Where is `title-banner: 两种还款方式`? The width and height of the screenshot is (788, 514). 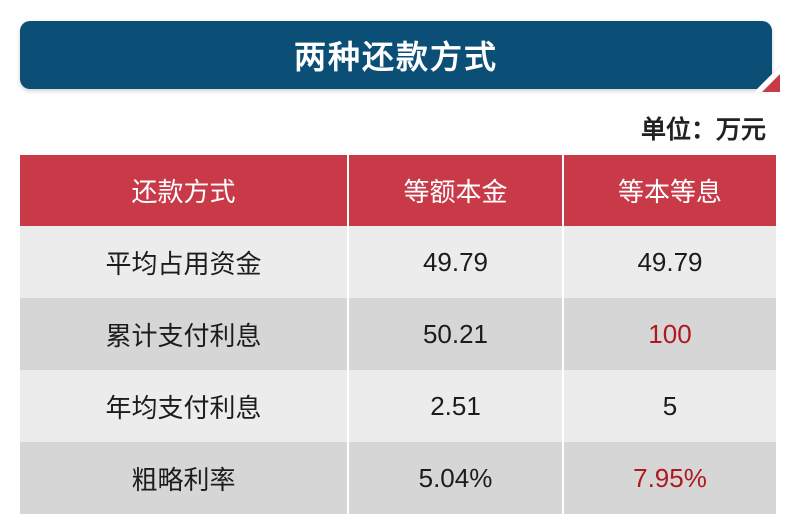 title-banner: 两种还款方式 is located at coordinates (396, 55).